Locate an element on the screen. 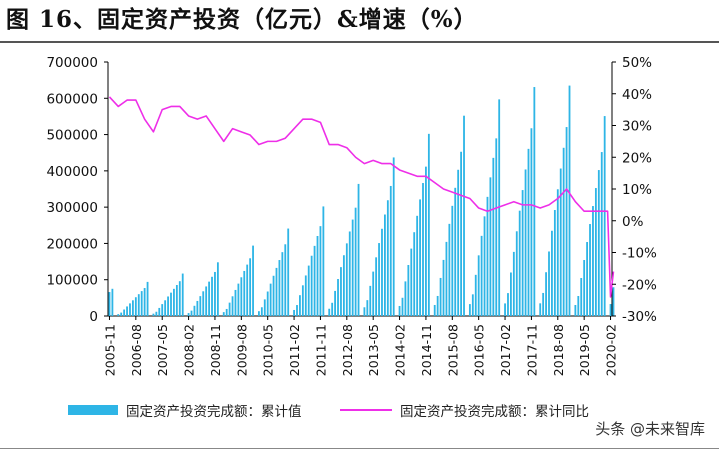  x-tick-label: 2011-11 is located at coordinates (320, 350).